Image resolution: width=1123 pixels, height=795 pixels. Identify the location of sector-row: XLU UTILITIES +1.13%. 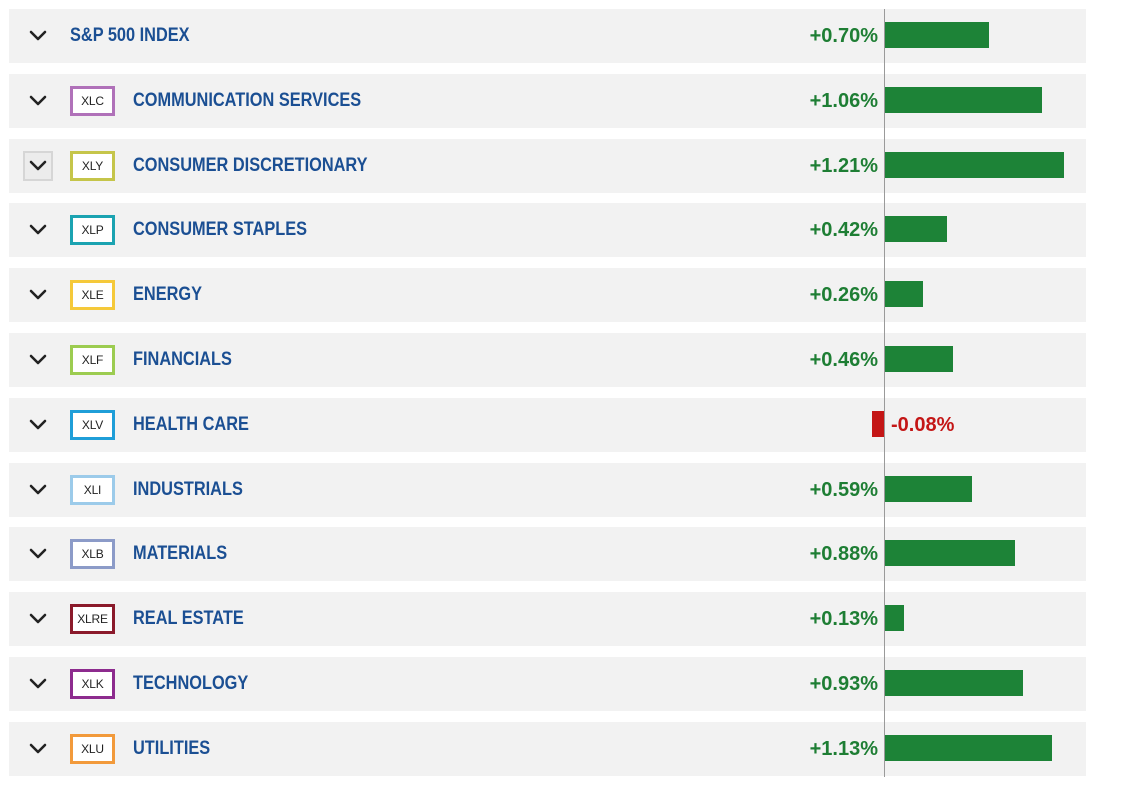
(547, 748).